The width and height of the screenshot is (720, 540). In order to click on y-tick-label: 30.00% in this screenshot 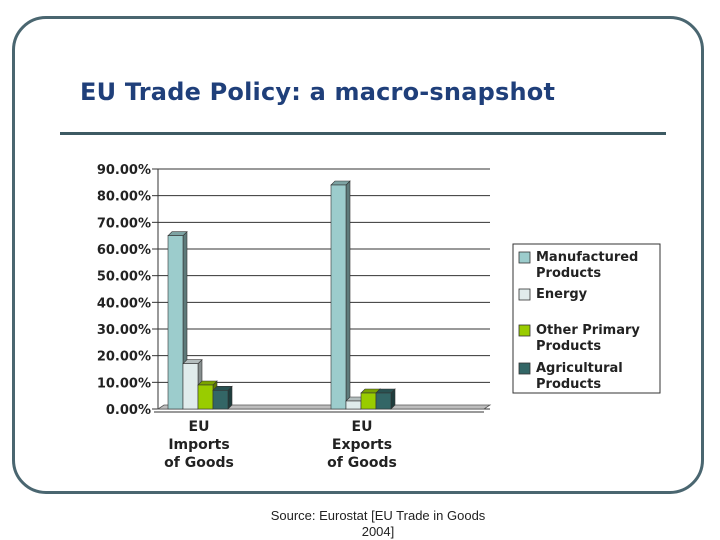, I will do `click(124, 330)`.